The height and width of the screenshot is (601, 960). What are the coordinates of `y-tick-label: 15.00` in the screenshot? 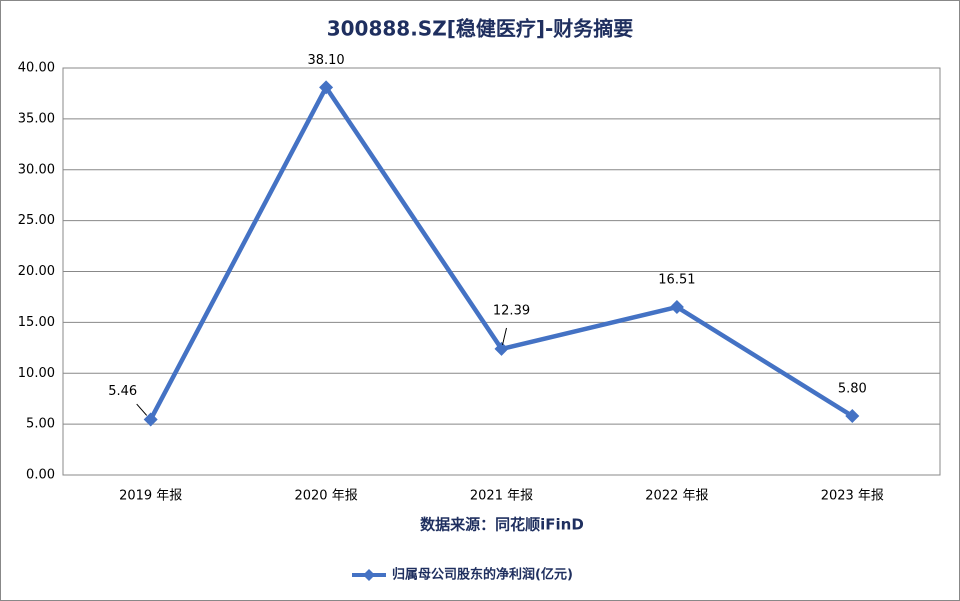 It's located at (36, 322).